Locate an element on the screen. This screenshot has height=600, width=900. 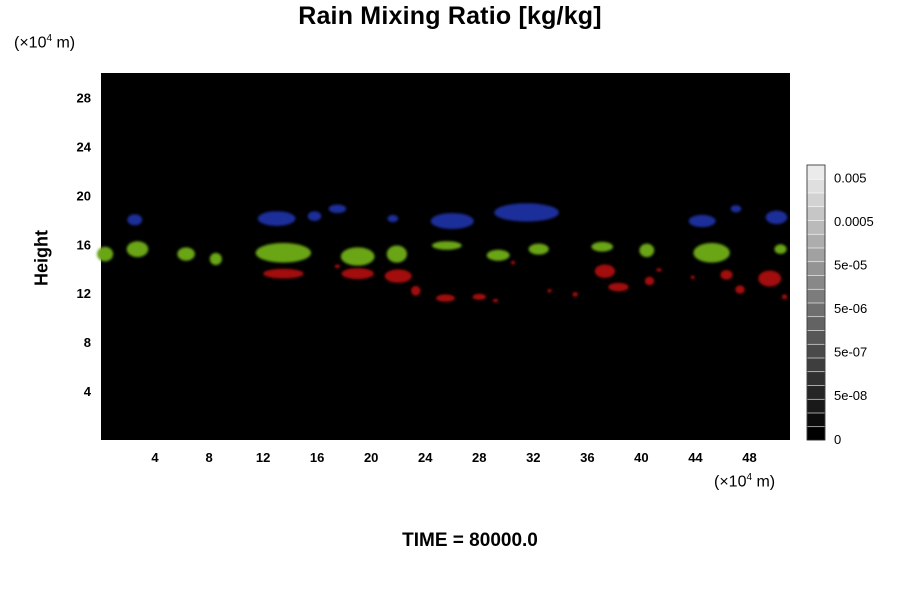
colorbar-label: 5e-07 is located at coordinates (850, 352).